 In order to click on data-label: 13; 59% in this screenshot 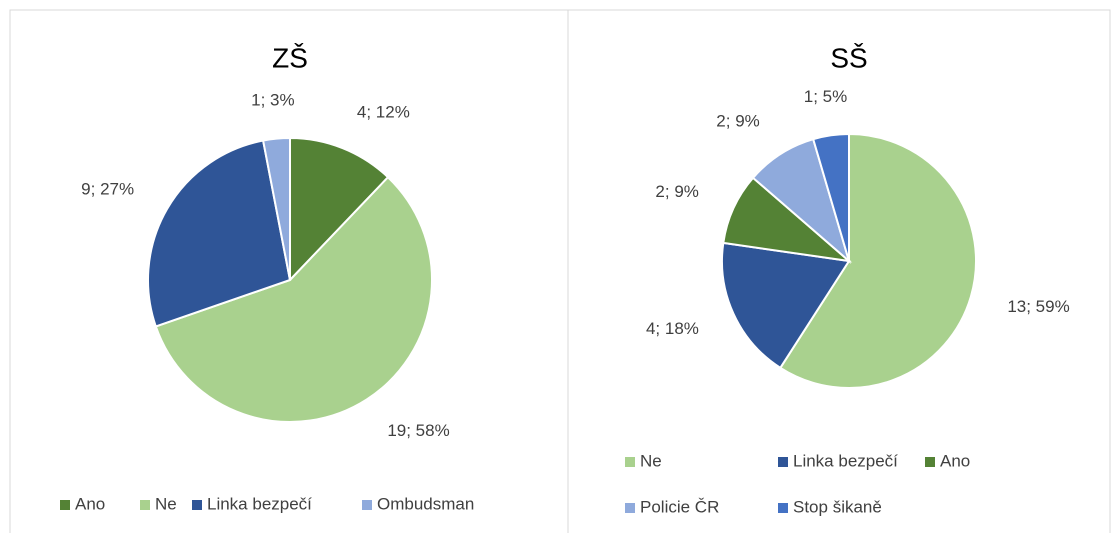, I will do `click(1038, 306)`.